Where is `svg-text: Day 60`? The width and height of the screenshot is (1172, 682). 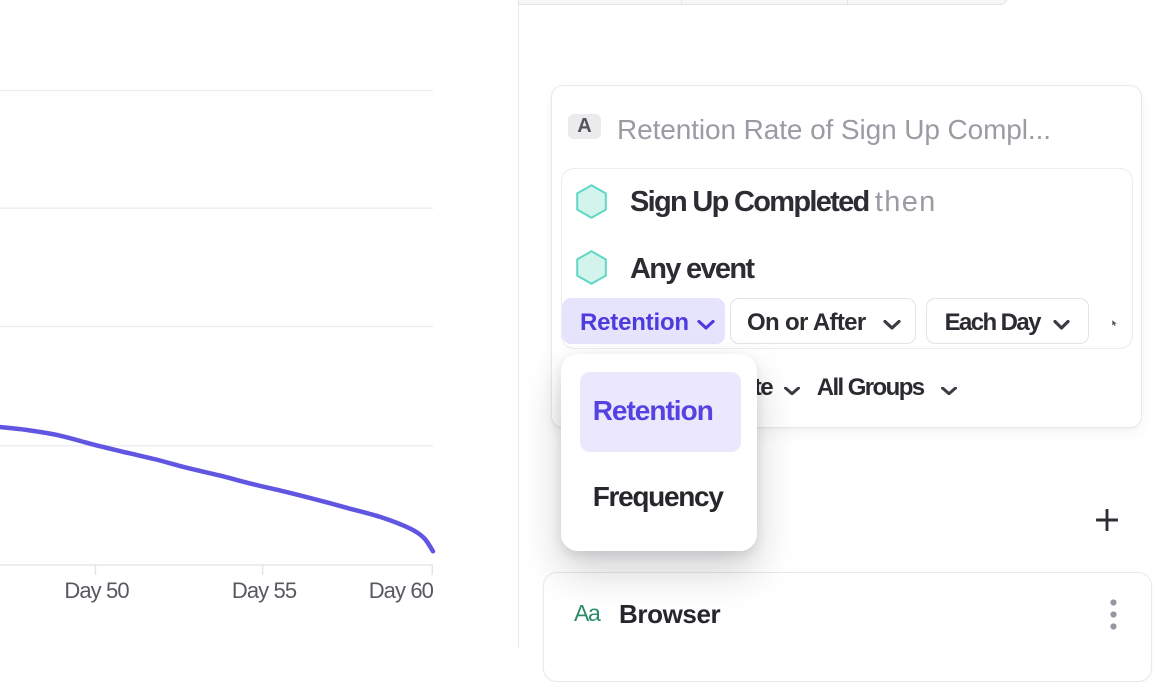
svg-text: Day 60 is located at coordinates (401, 590).